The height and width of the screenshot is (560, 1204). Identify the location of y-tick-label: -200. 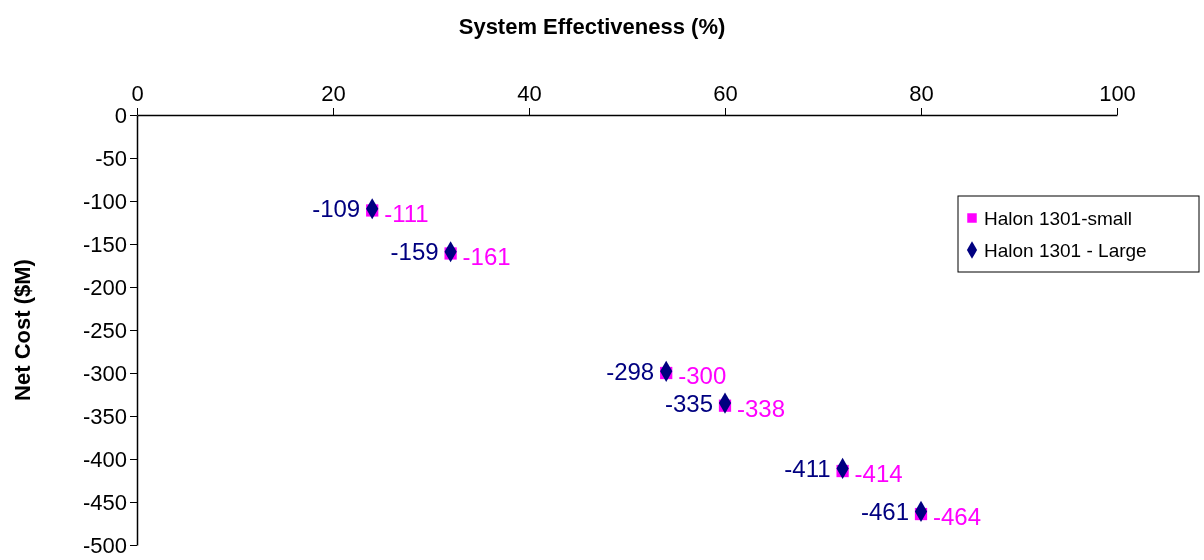
(104, 287).